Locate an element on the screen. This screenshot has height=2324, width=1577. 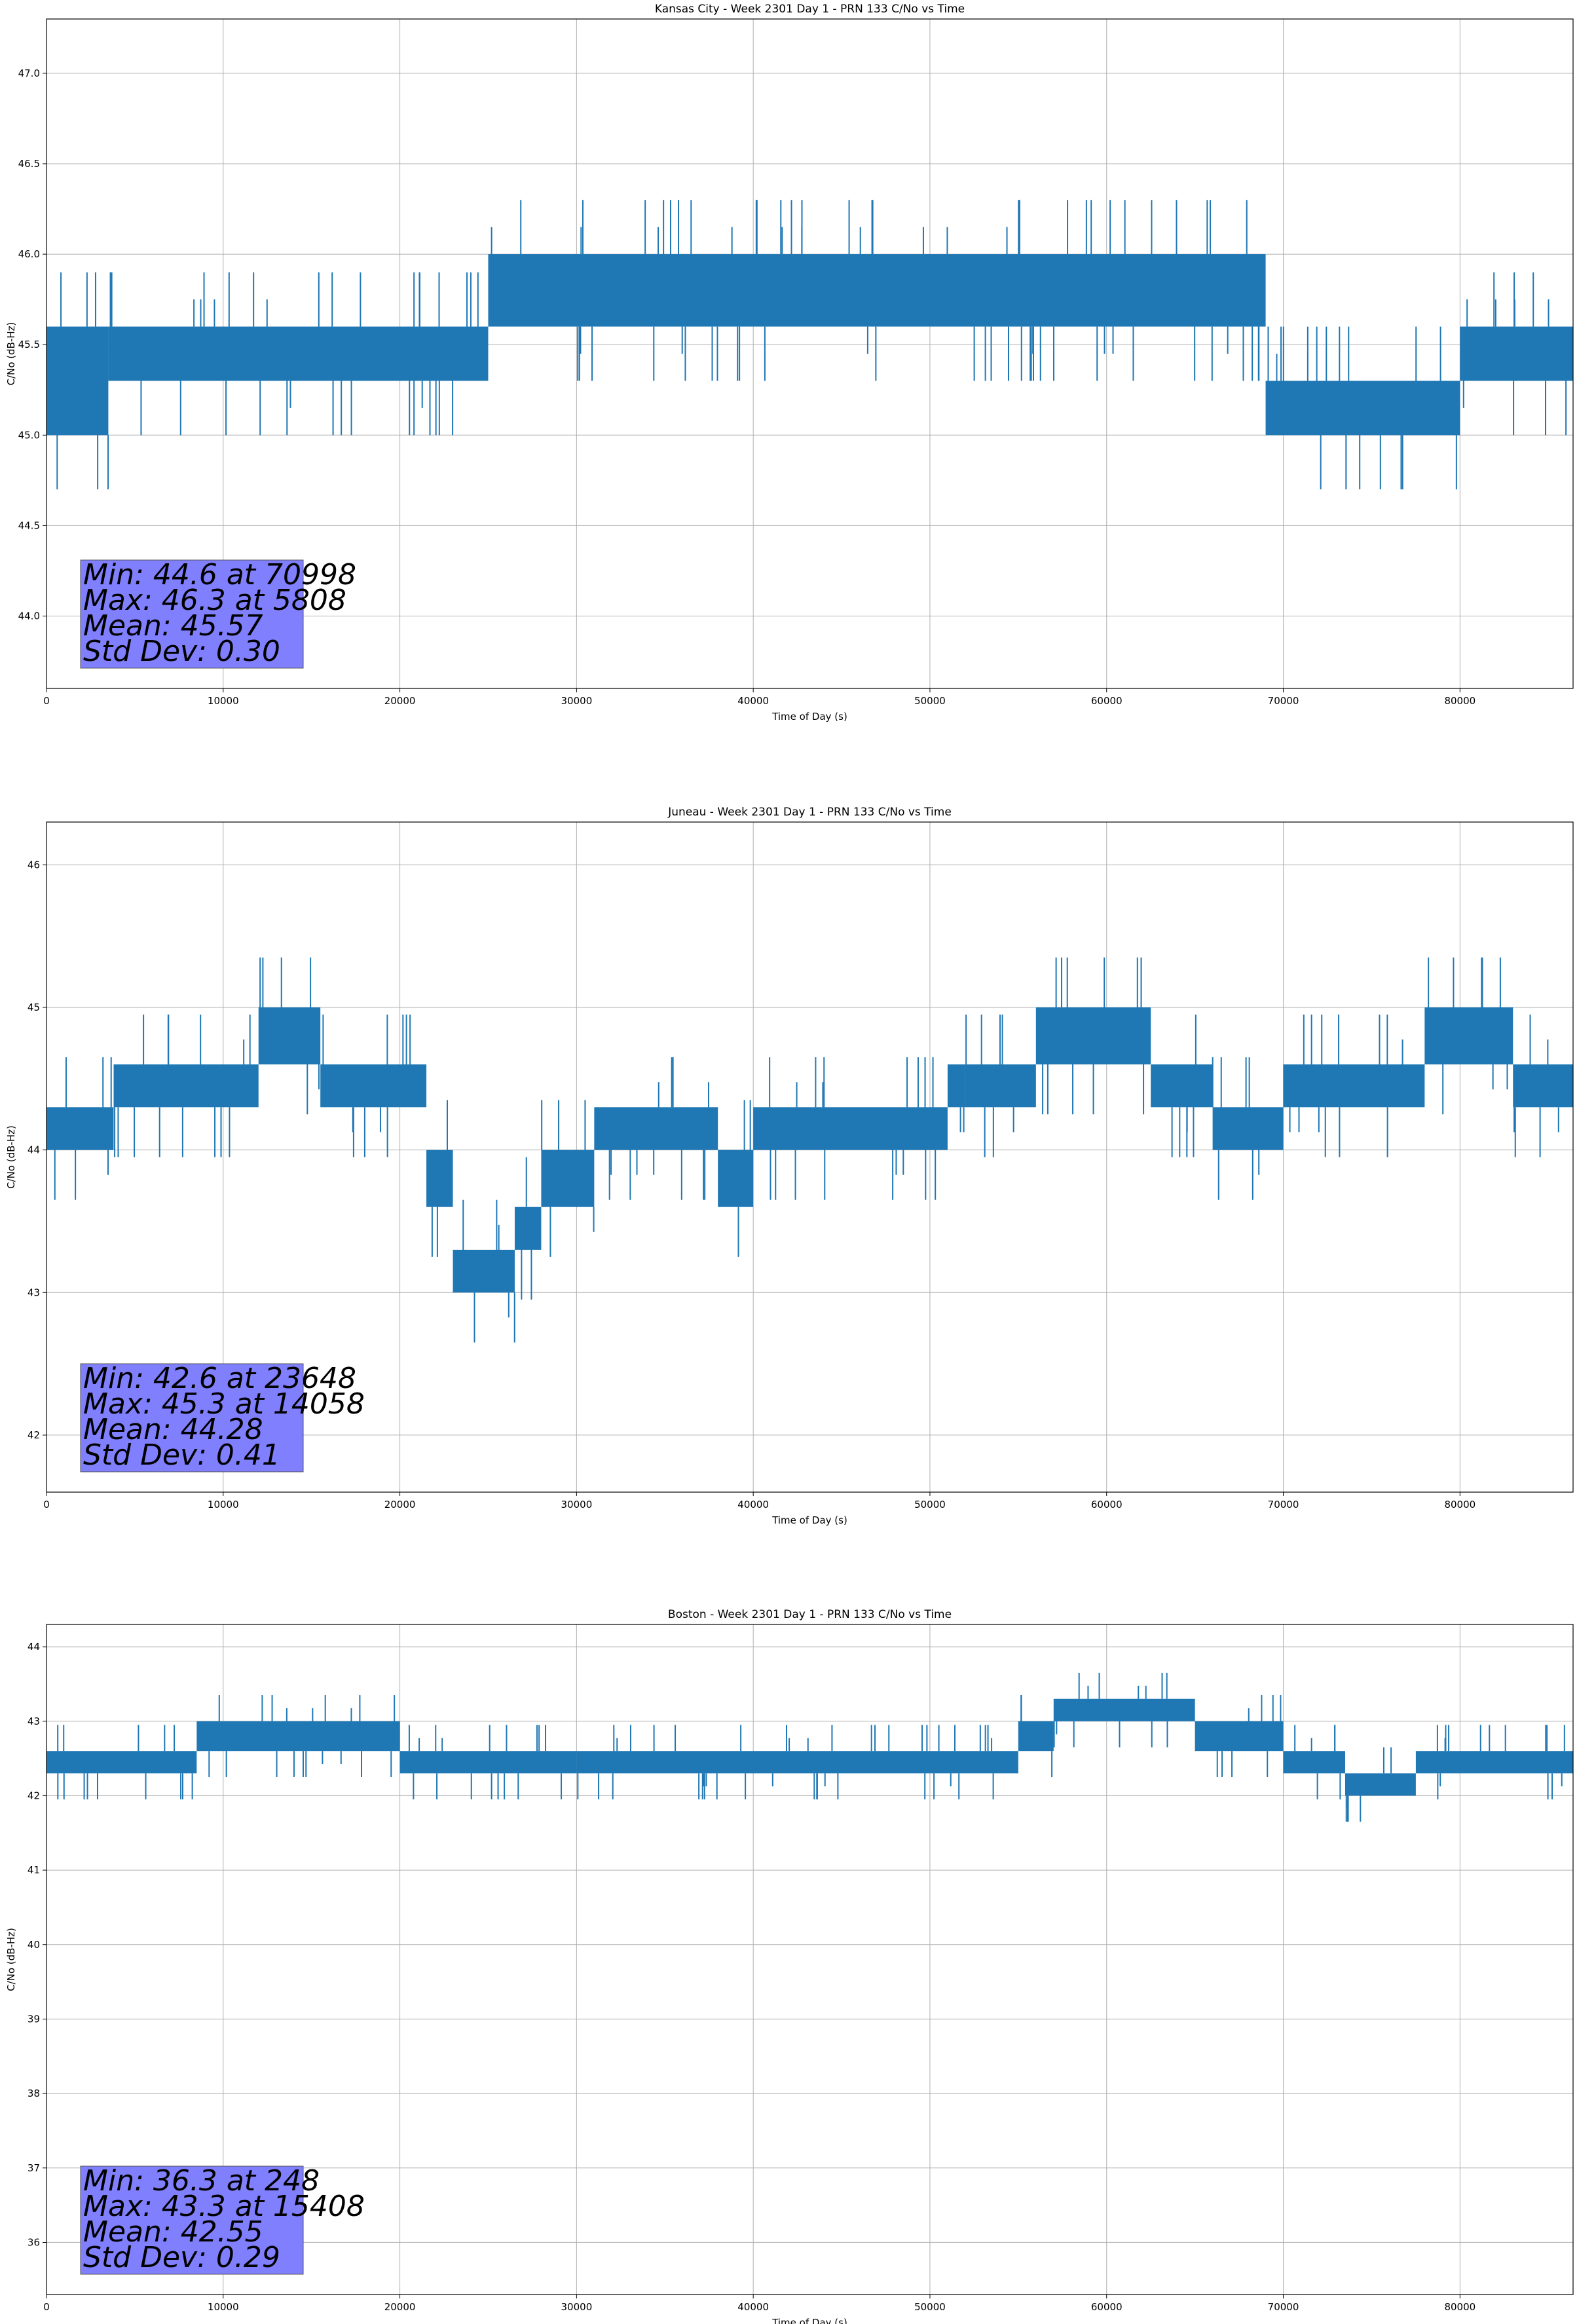
y-tick-label: 40 is located at coordinates (34, 1945).